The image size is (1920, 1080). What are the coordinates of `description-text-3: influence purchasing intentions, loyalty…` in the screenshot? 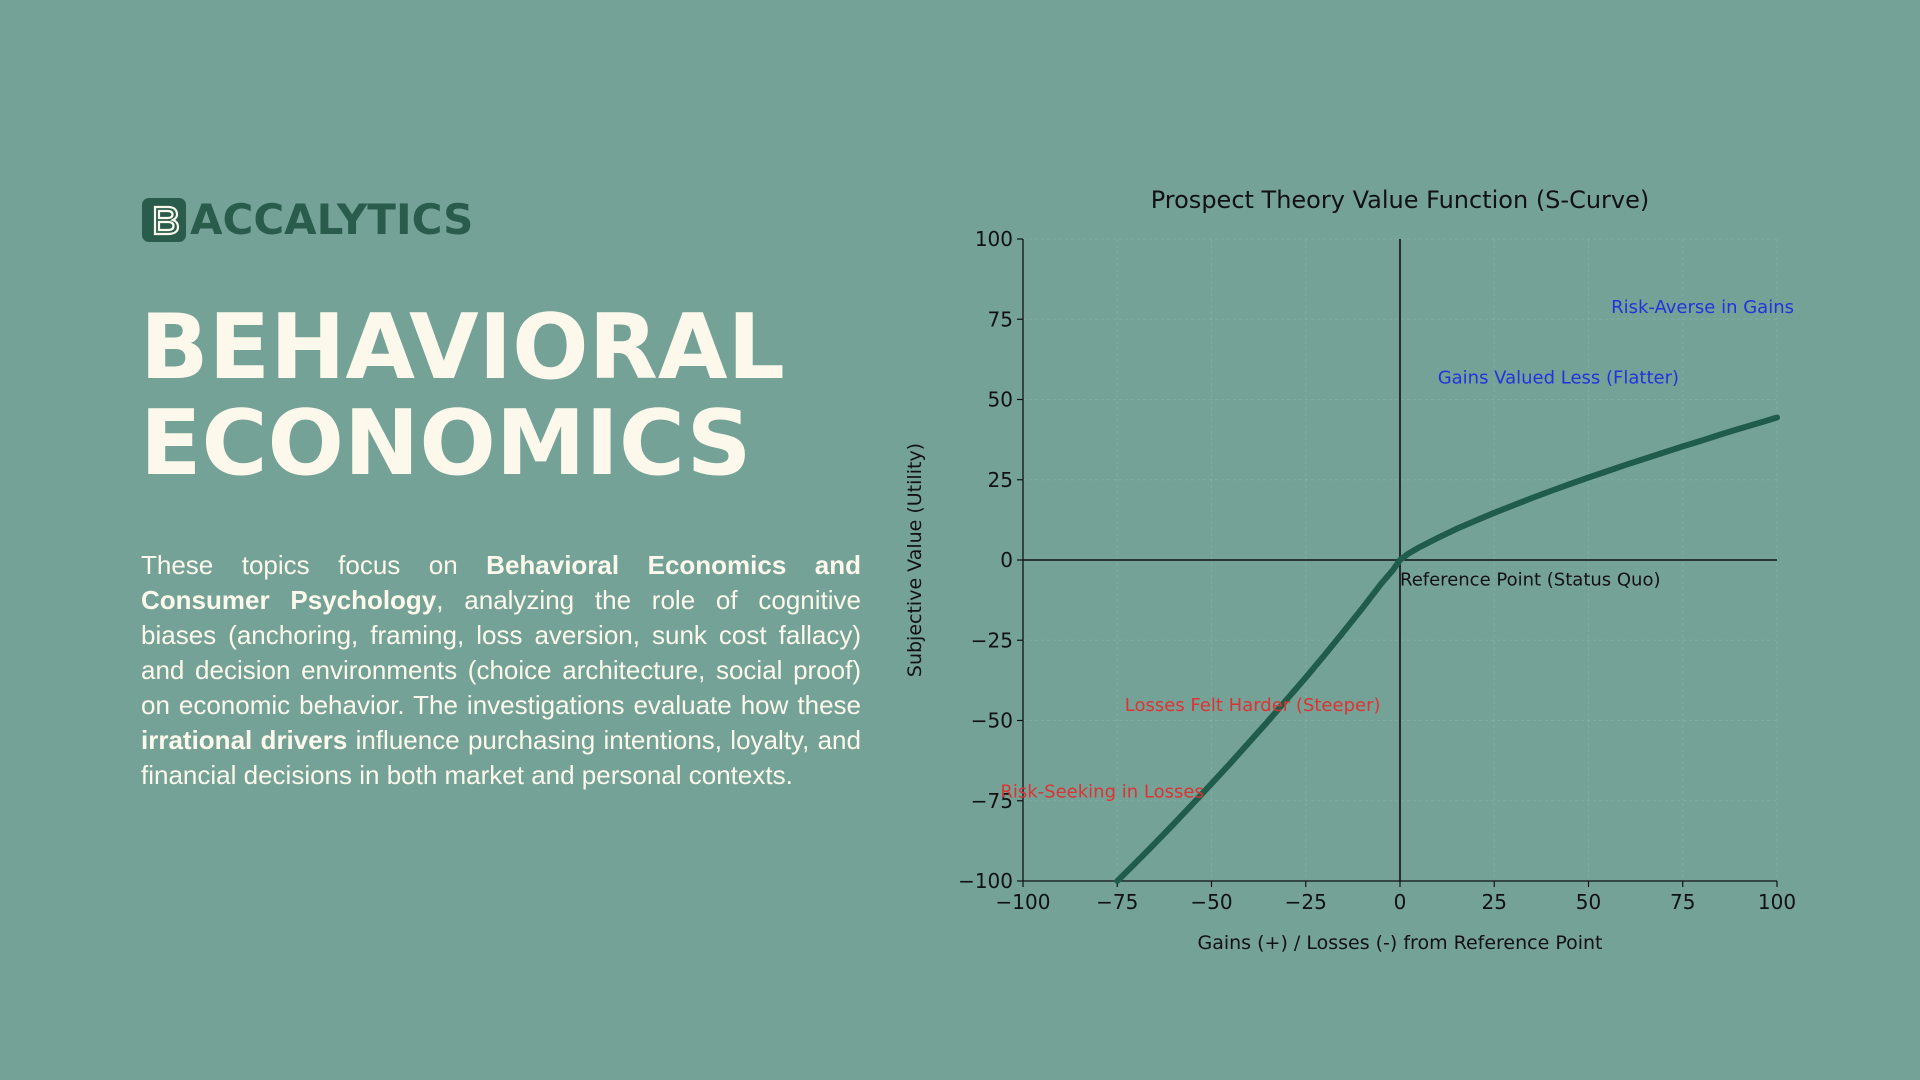 It's located at (501, 757).